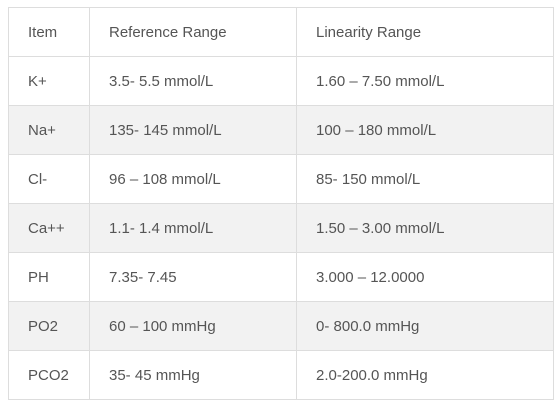 This screenshot has height=417, width=558. What do you see at coordinates (425, 81) in the screenshot?
I see `linearity-range-cell: 1.60 – 7.50 mmol/L` at bounding box center [425, 81].